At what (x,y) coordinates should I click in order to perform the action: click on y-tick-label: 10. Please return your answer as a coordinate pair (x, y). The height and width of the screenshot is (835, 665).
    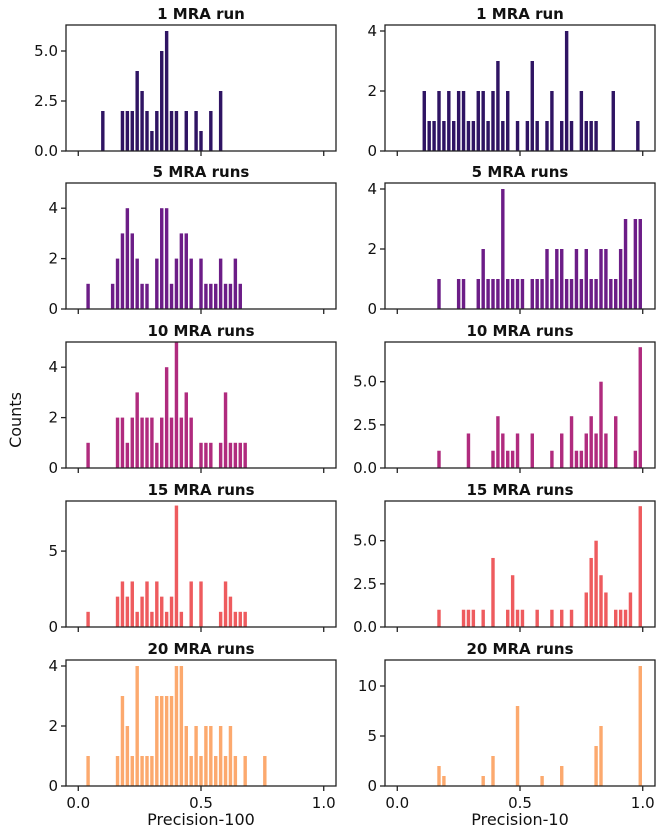
    Looking at the image, I should click on (367, 686).